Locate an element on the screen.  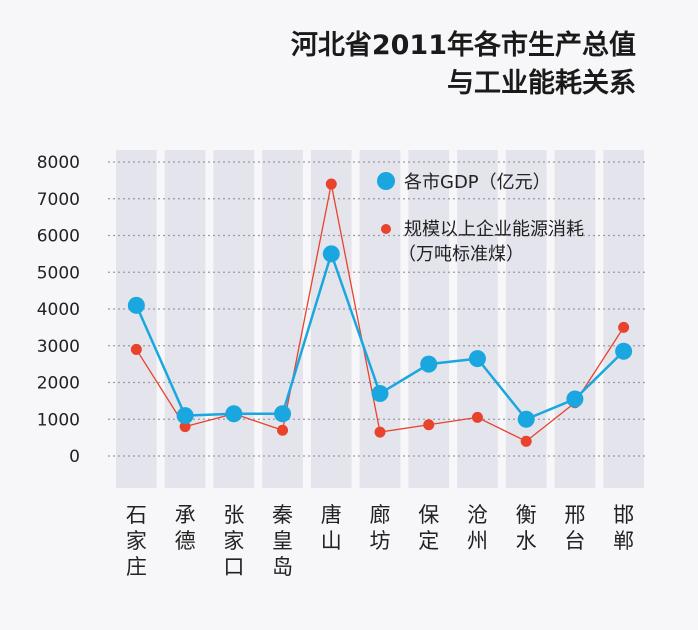
x-category-label: 承 is located at coordinates (185, 515).